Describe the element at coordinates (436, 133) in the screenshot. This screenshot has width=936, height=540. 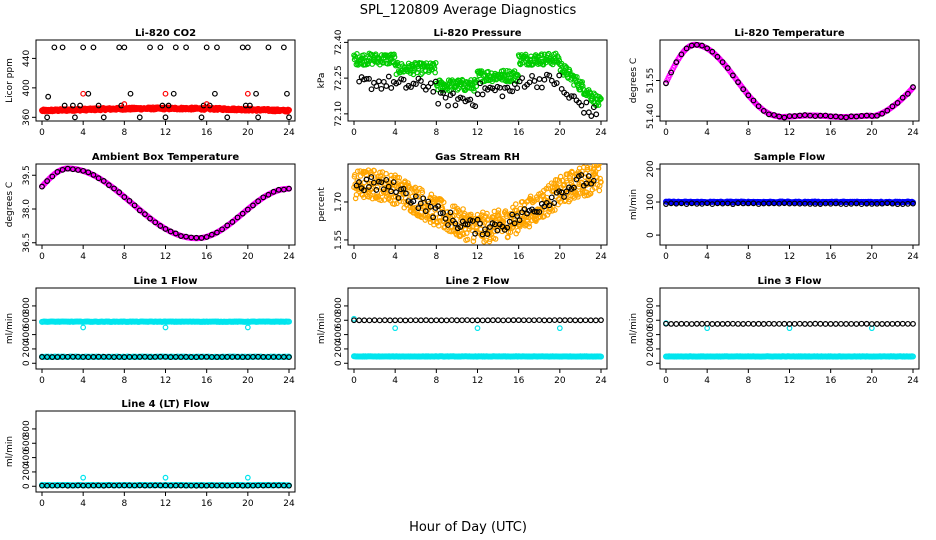
I see `x-tick-label: 8` at that location.